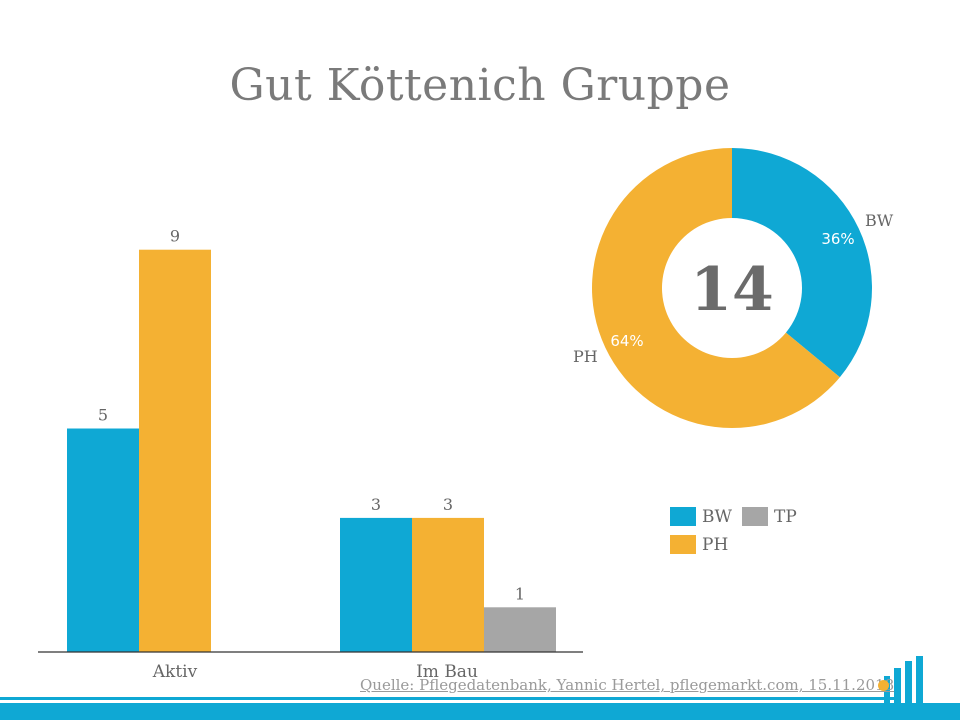  Describe the element at coordinates (450, 698) in the screenshot. I see `footer-line` at that location.